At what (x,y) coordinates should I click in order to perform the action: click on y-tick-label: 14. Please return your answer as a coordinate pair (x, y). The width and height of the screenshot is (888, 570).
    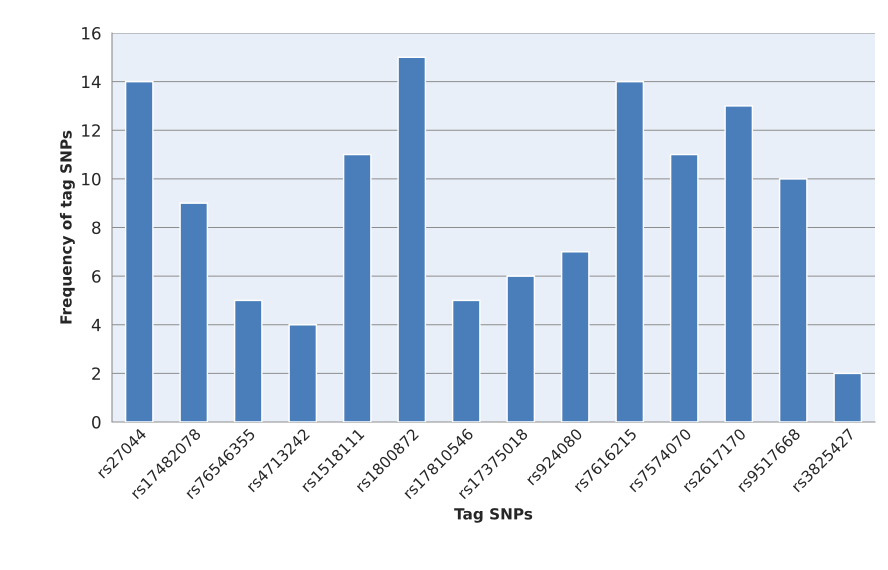
    Looking at the image, I should click on (91, 82).